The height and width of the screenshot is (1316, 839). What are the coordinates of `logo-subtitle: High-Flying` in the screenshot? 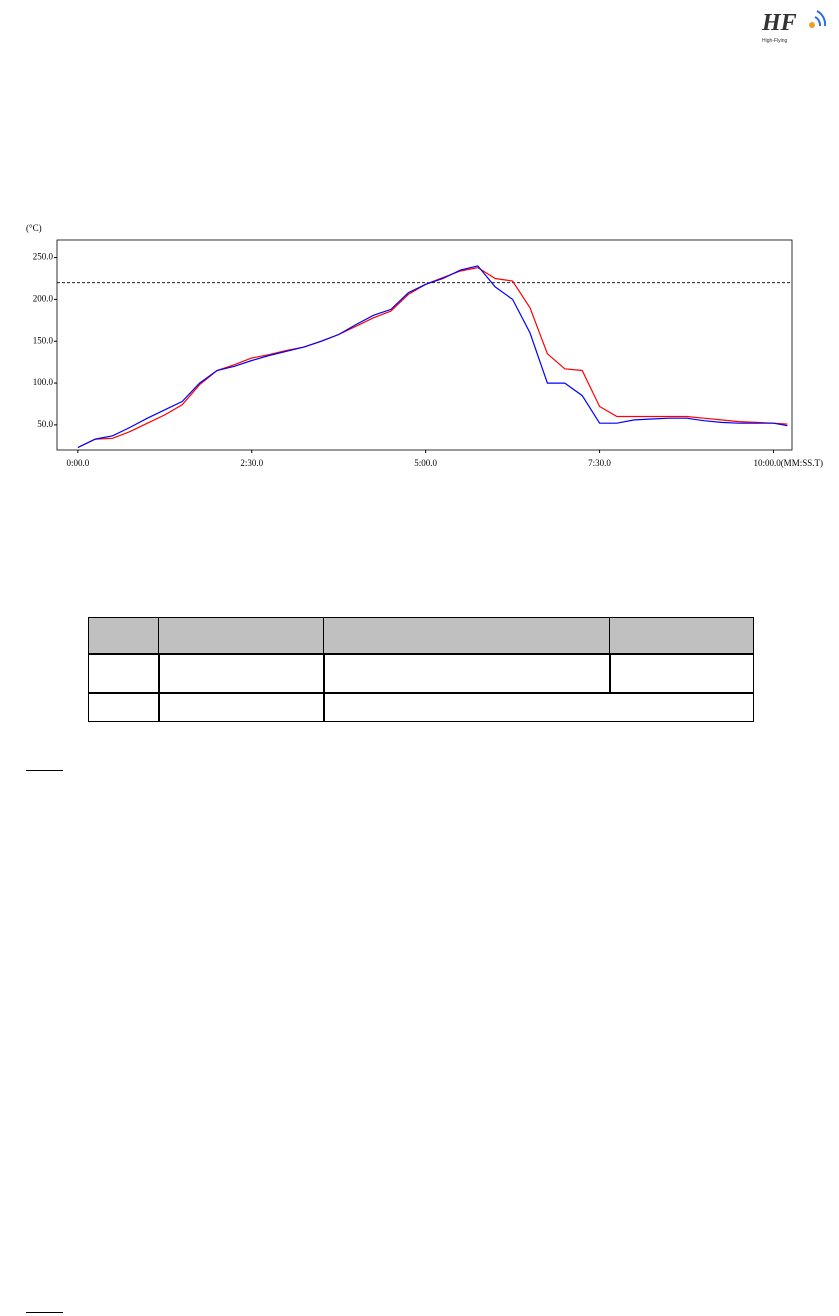 It's located at (775, 41).